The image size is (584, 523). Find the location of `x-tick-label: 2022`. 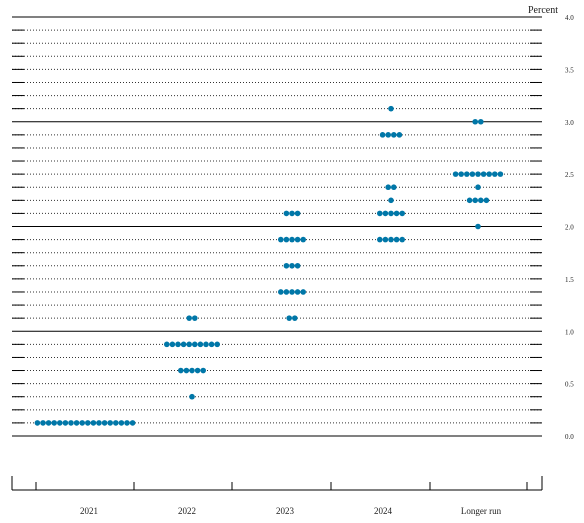

x-tick-label: 2022 is located at coordinates (187, 511).